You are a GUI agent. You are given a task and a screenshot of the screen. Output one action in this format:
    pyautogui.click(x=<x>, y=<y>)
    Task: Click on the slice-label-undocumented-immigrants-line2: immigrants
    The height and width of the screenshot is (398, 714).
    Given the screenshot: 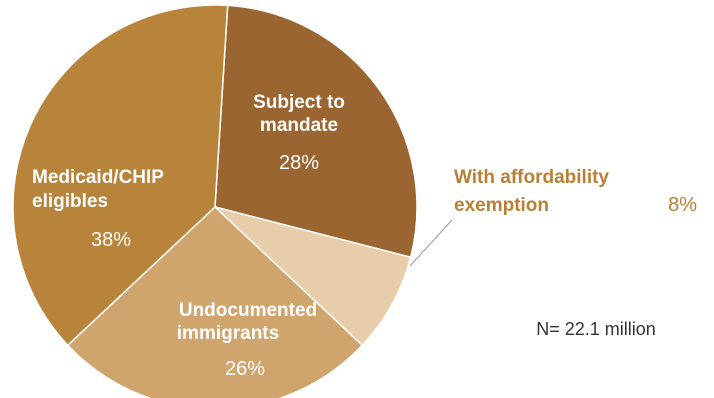 What is the action you would take?
    pyautogui.click(x=228, y=333)
    